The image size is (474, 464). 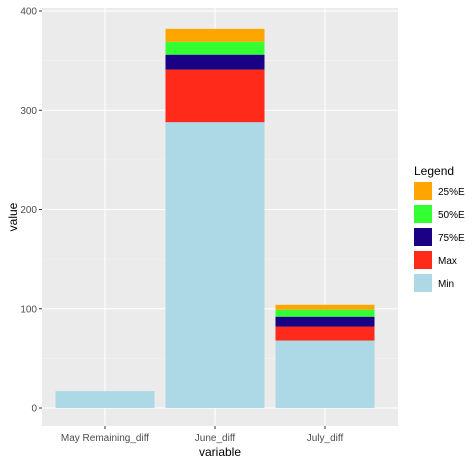 I want to click on legend-label: 50%E, so click(x=451, y=215).